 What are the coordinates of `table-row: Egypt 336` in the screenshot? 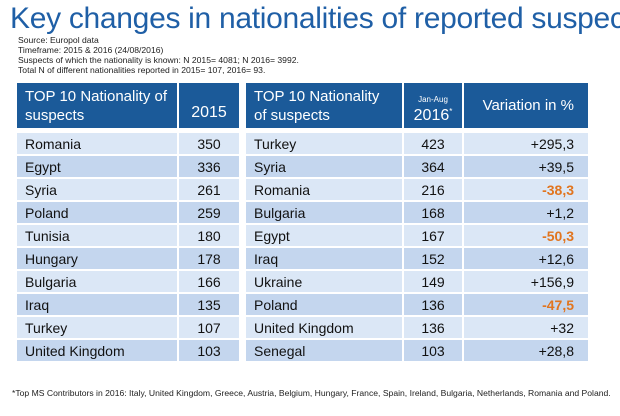 It's located at (128, 167).